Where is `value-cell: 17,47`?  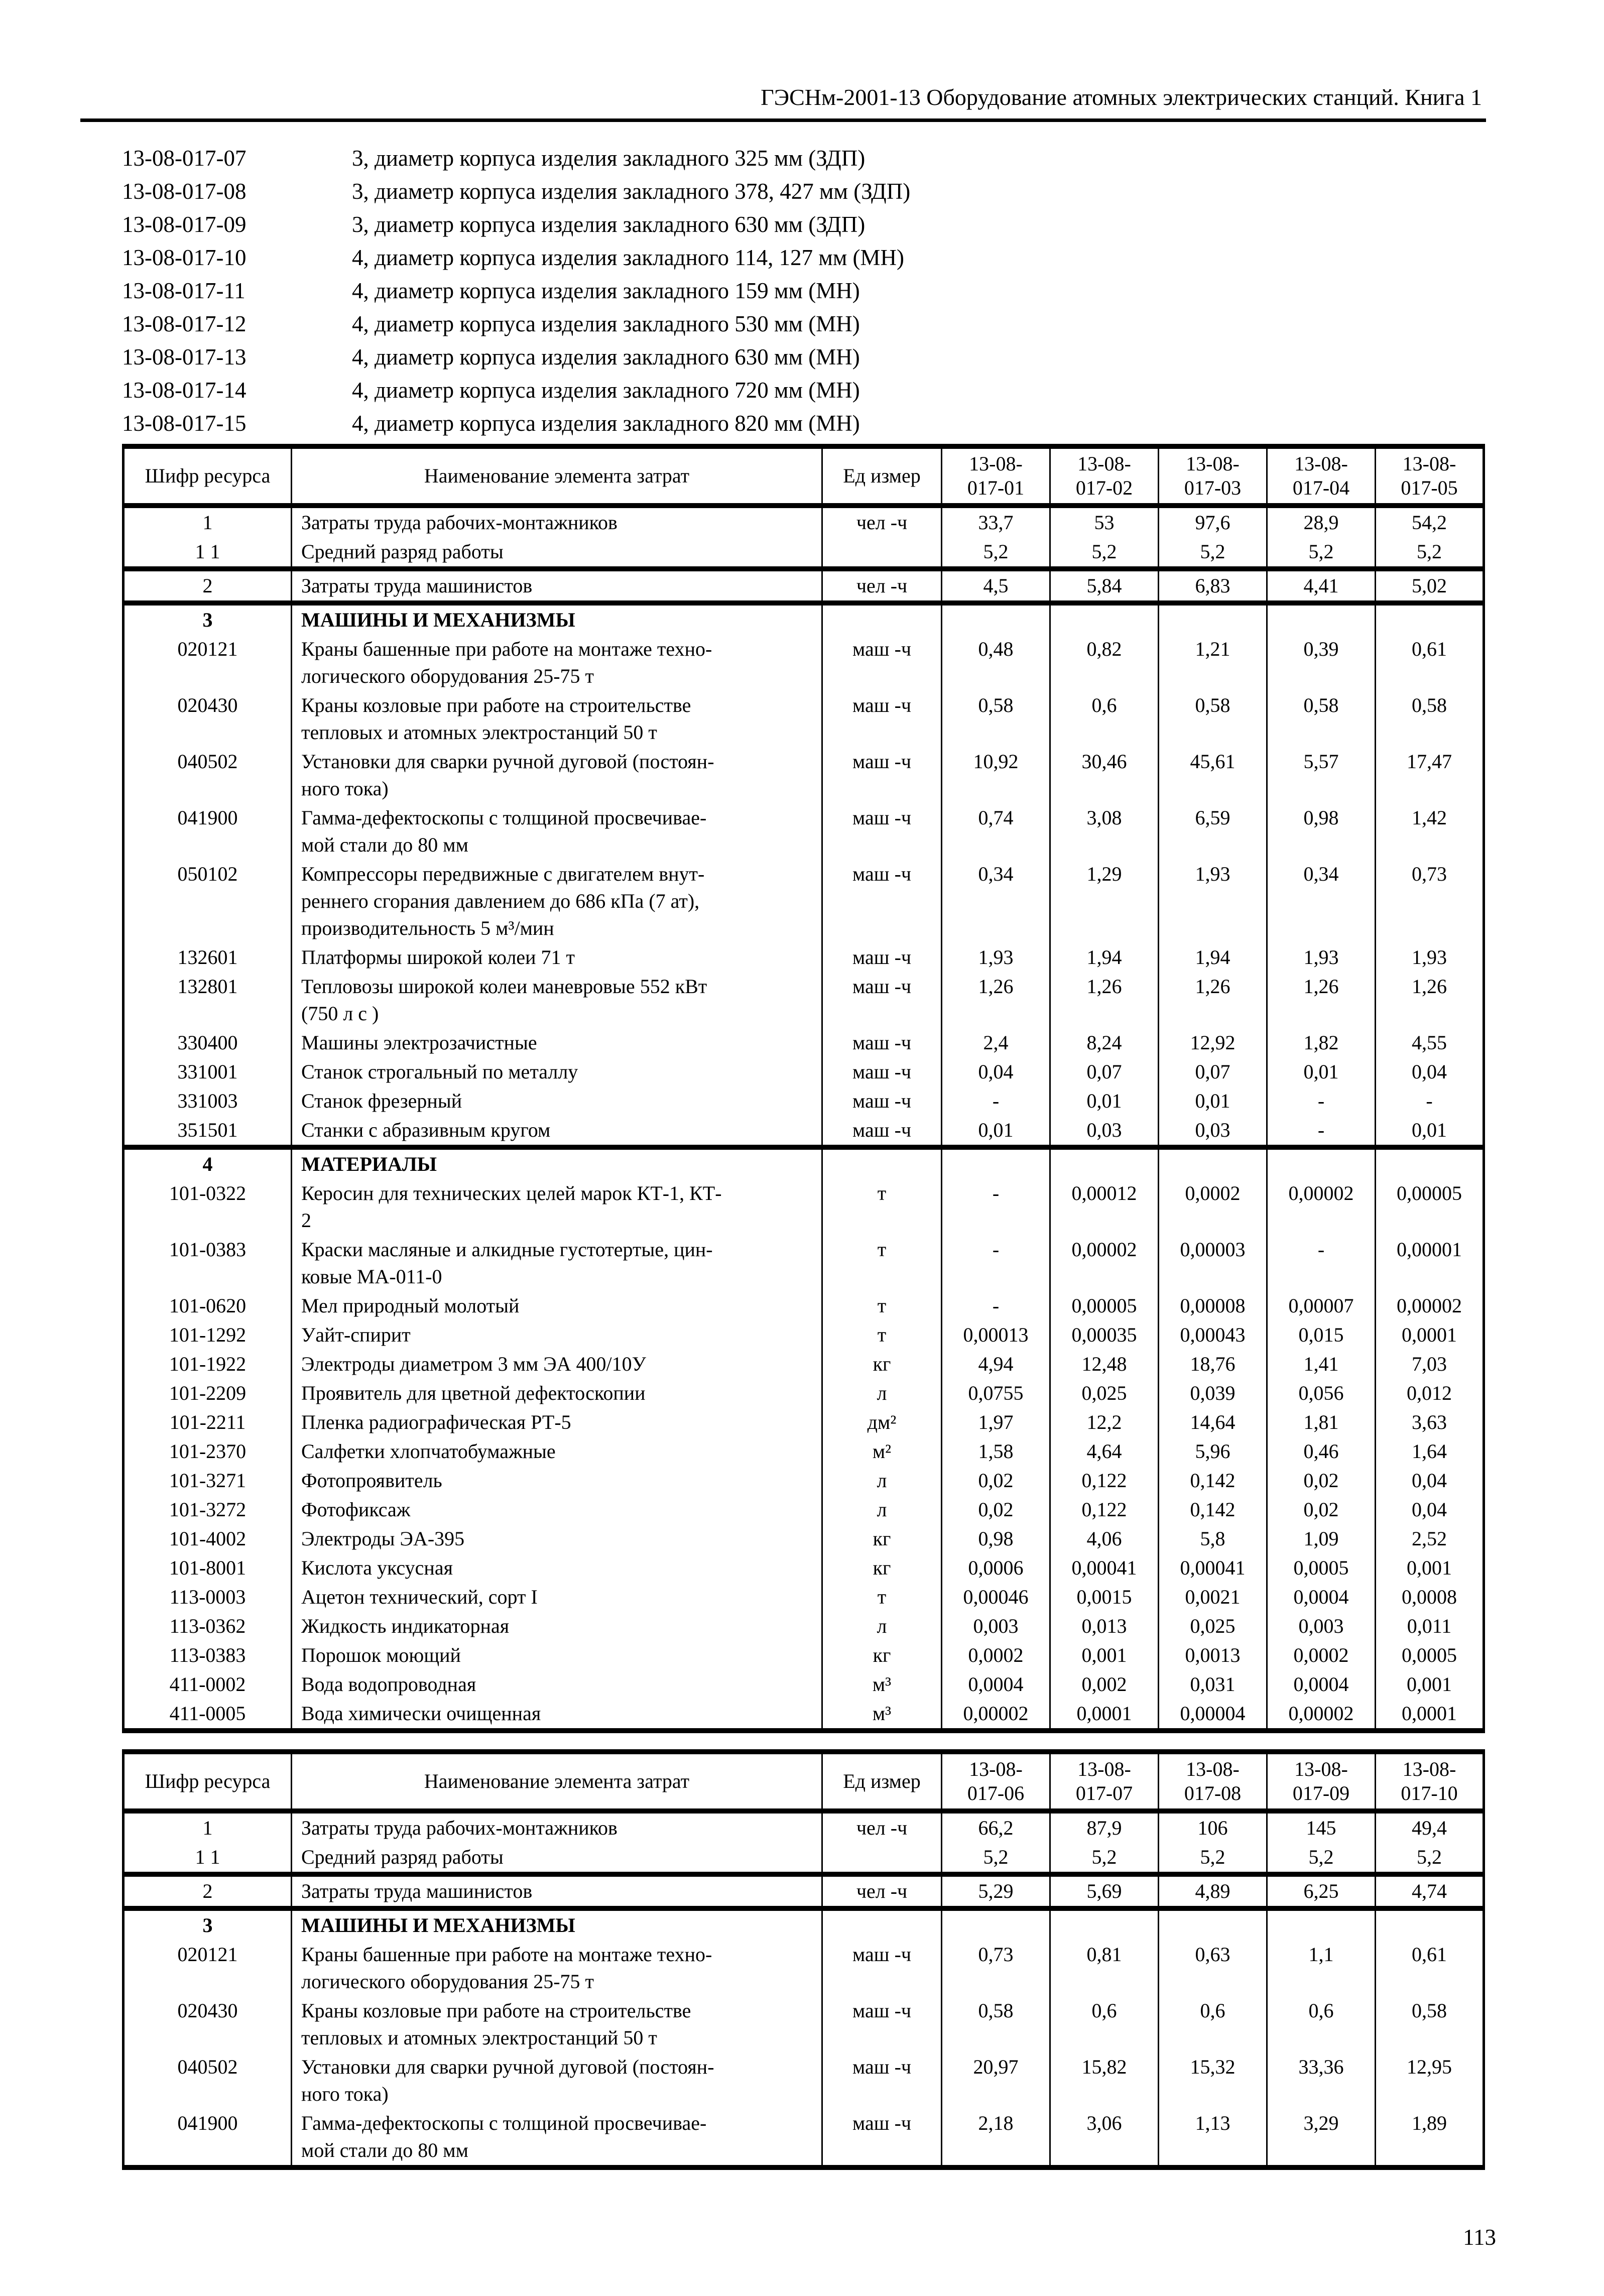 value-cell: 17,47 is located at coordinates (1430, 775).